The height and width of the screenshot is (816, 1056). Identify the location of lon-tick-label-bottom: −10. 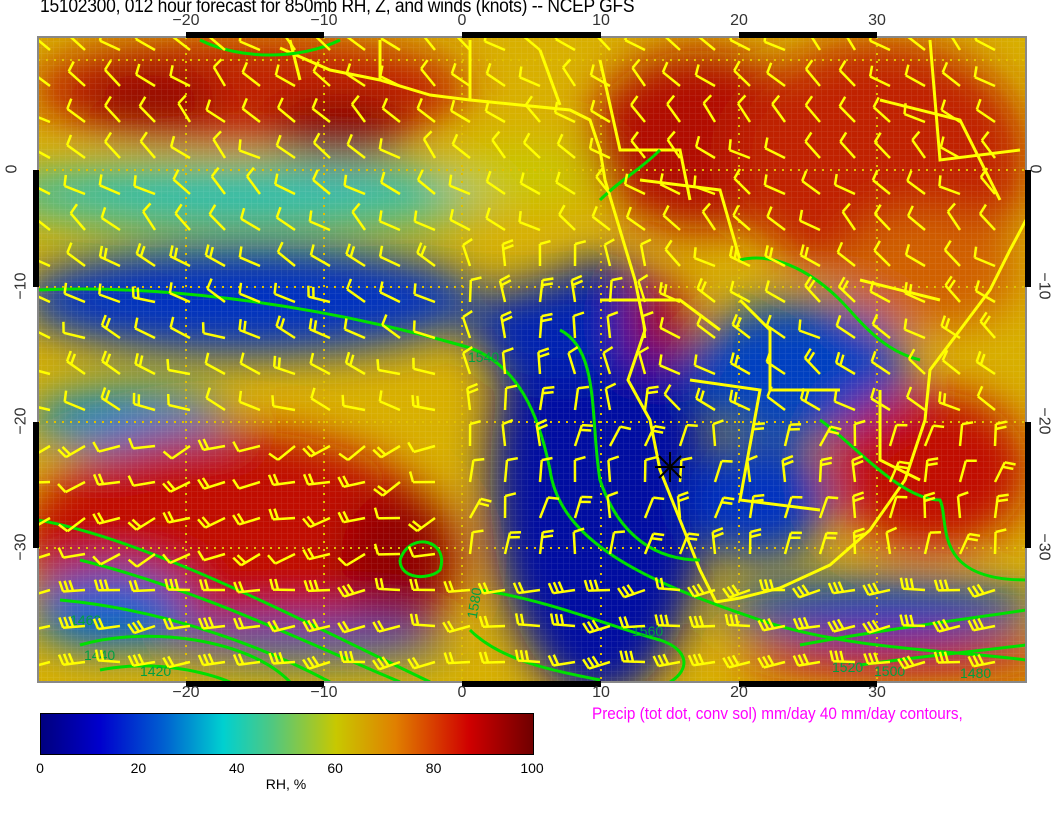
(324, 692).